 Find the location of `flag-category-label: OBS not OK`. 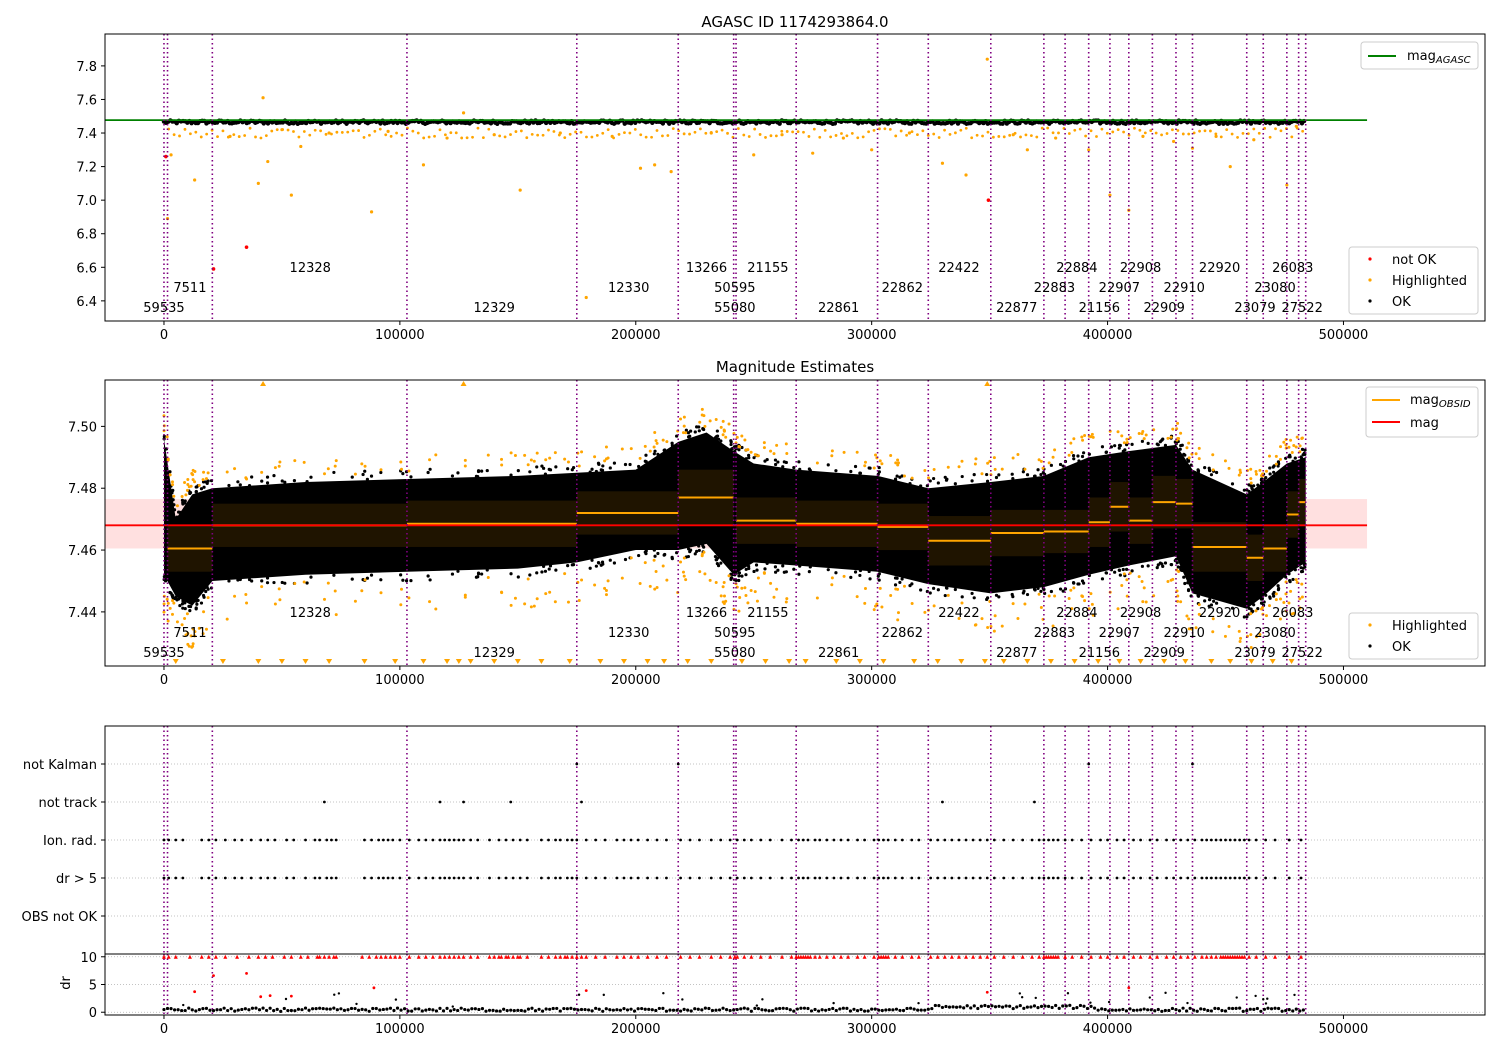

flag-category-label: OBS not OK is located at coordinates (60, 917).